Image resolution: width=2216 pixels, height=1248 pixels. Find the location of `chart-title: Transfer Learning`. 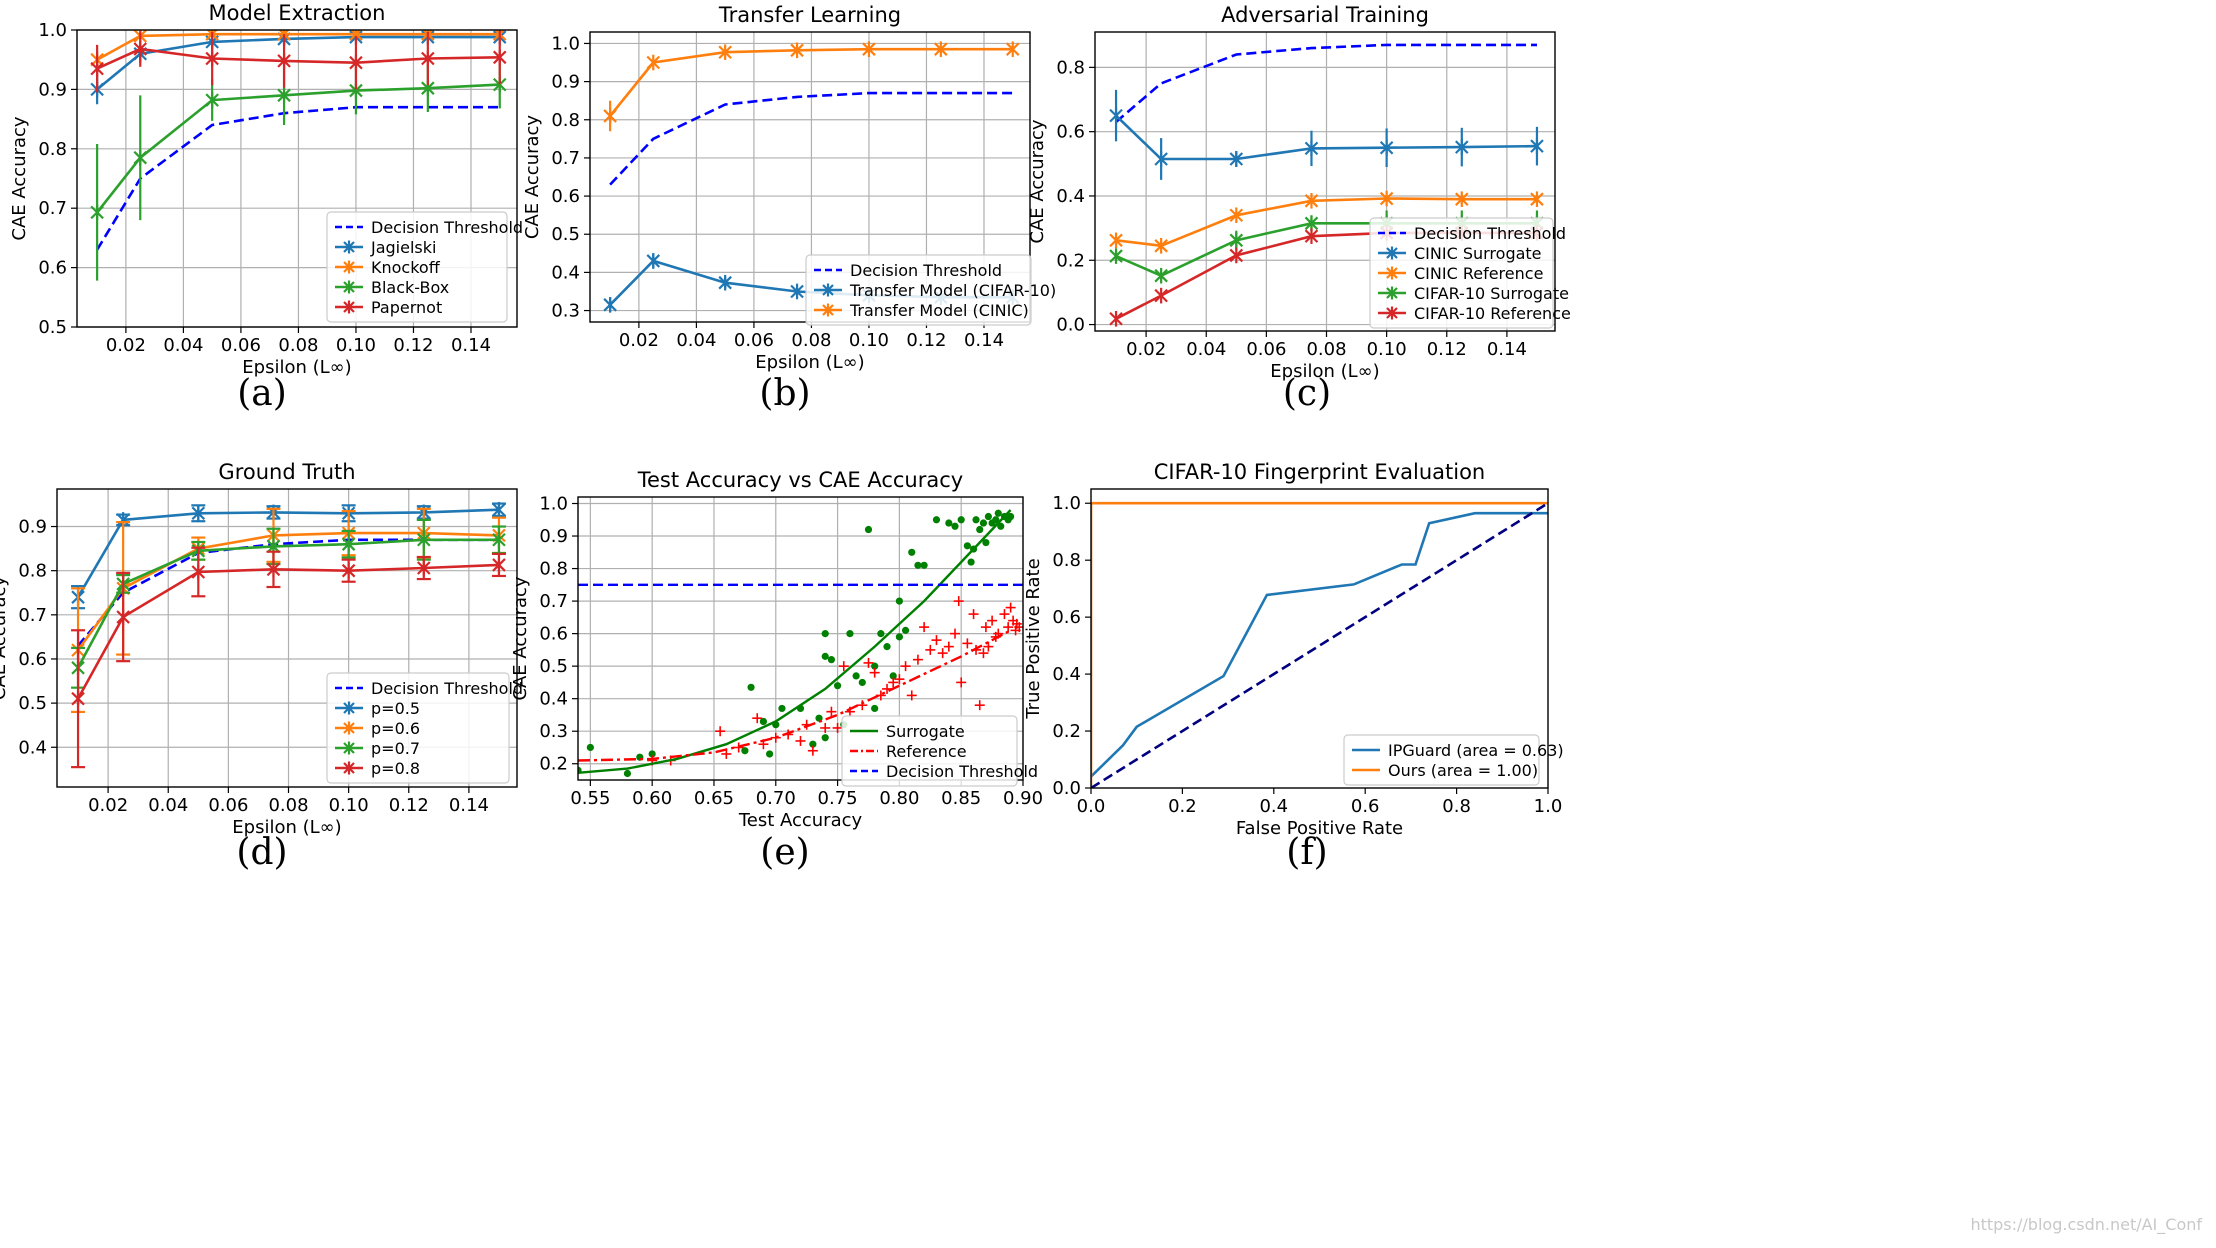

chart-title: Transfer Learning is located at coordinates (809, 15).